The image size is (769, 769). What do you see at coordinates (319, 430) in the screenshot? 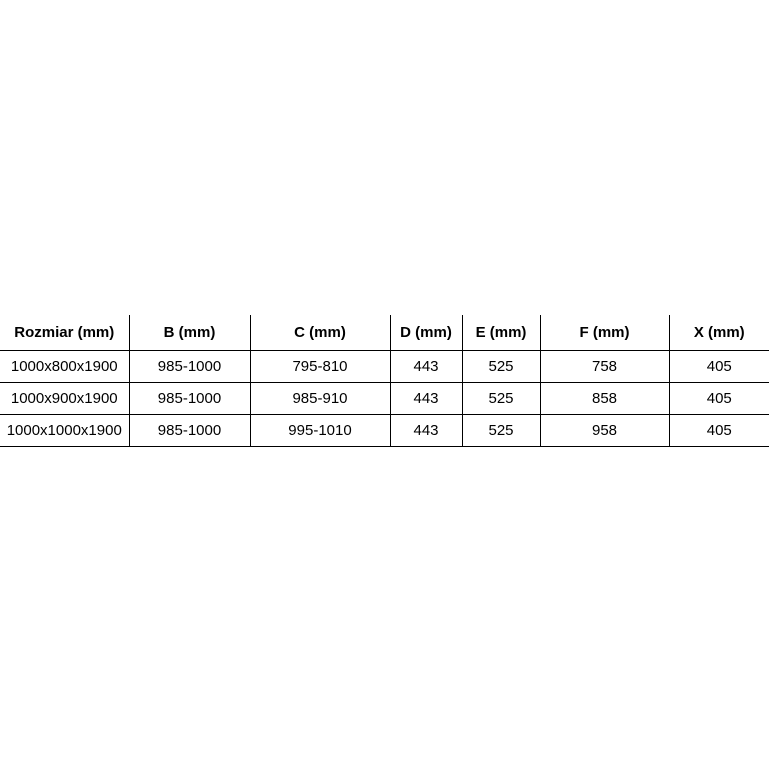
I see `cell-c: 995-1010` at bounding box center [319, 430].